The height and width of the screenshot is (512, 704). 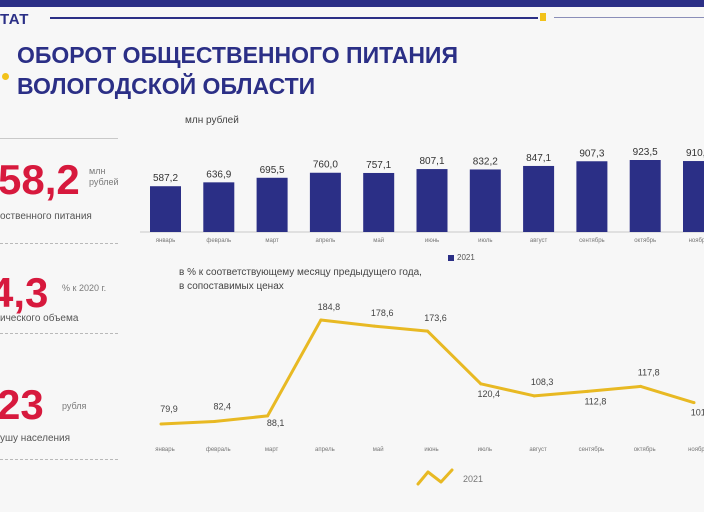 I want to click on bar-legend-label: 2021, so click(x=466, y=257).